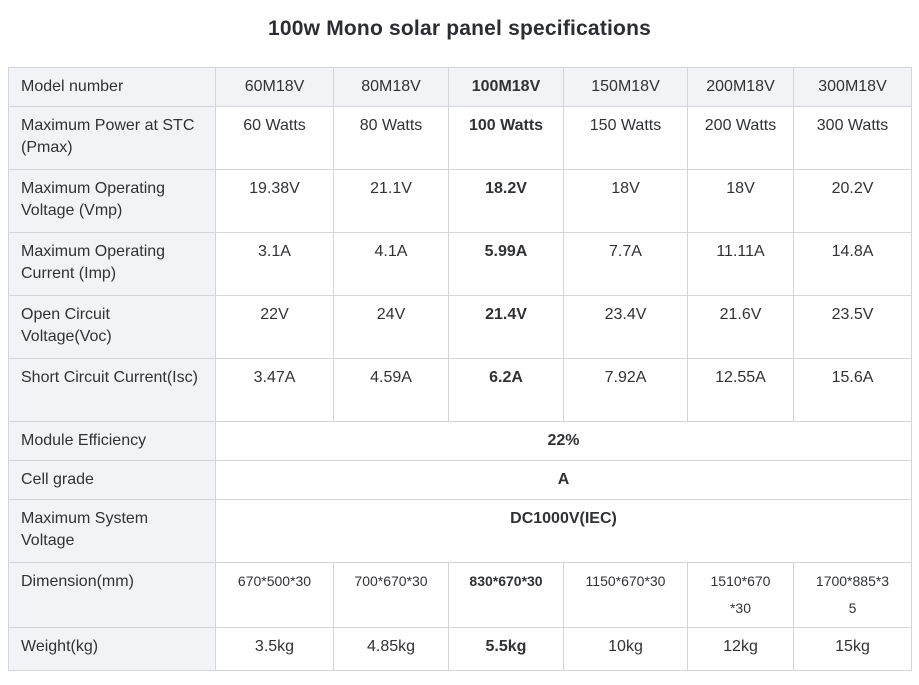 The image size is (919, 685). Describe the element at coordinates (391, 649) in the screenshot. I see `spec-value-cell: 4.85kg` at that location.